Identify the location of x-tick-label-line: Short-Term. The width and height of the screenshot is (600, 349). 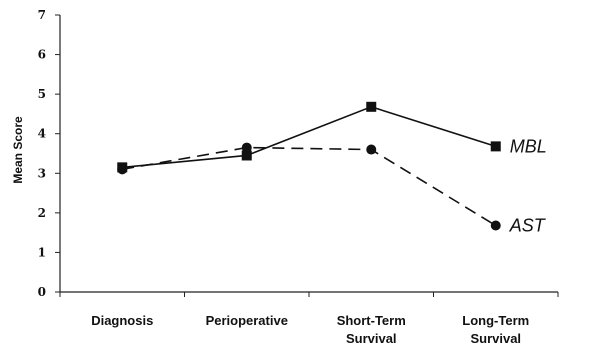
(371, 320).